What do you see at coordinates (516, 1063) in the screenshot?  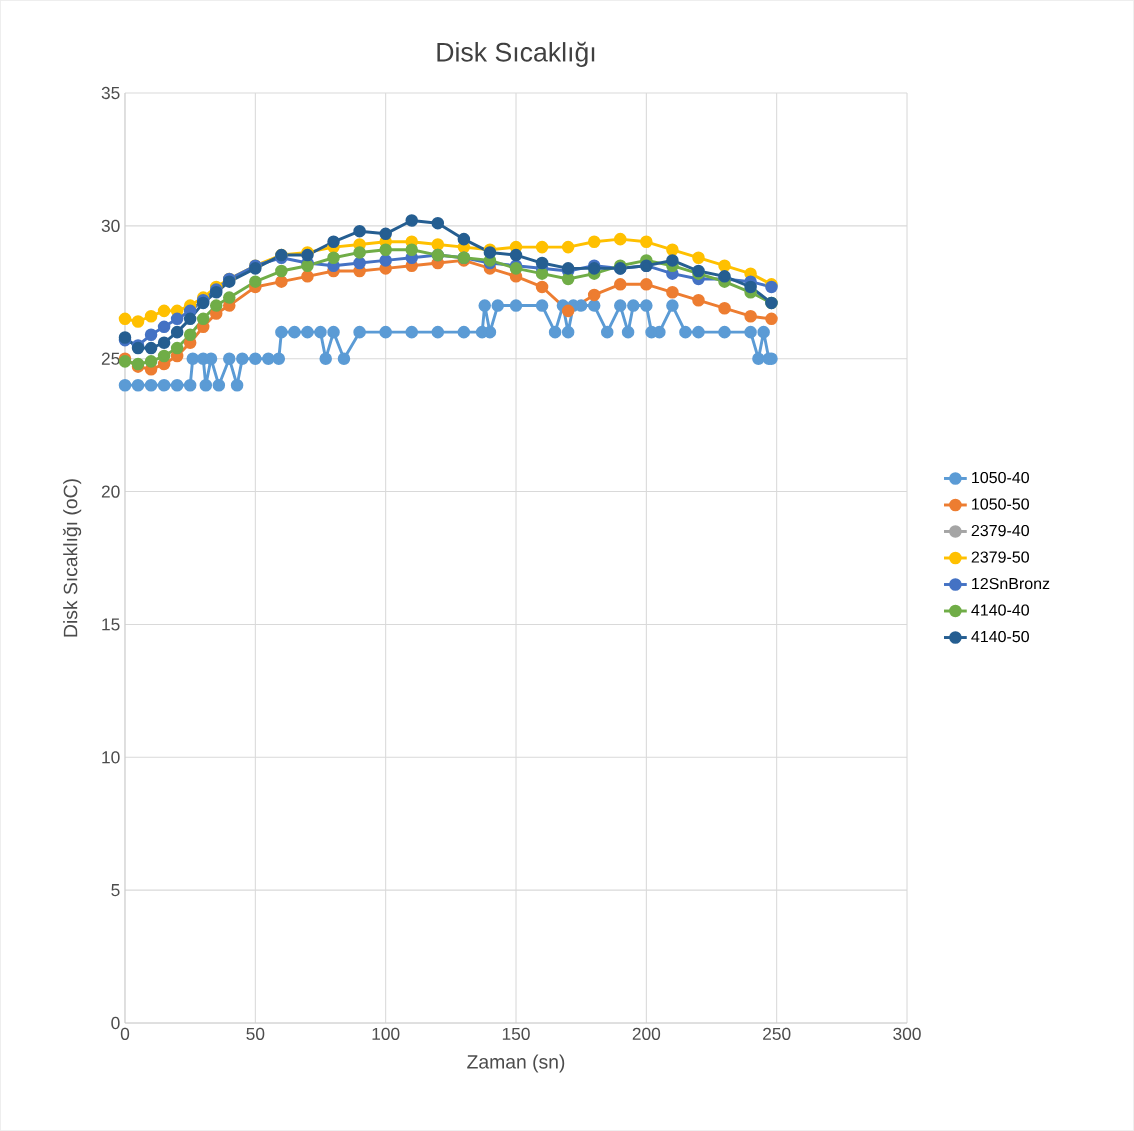 I see `x-axis-title: Zaman (sn)` at bounding box center [516, 1063].